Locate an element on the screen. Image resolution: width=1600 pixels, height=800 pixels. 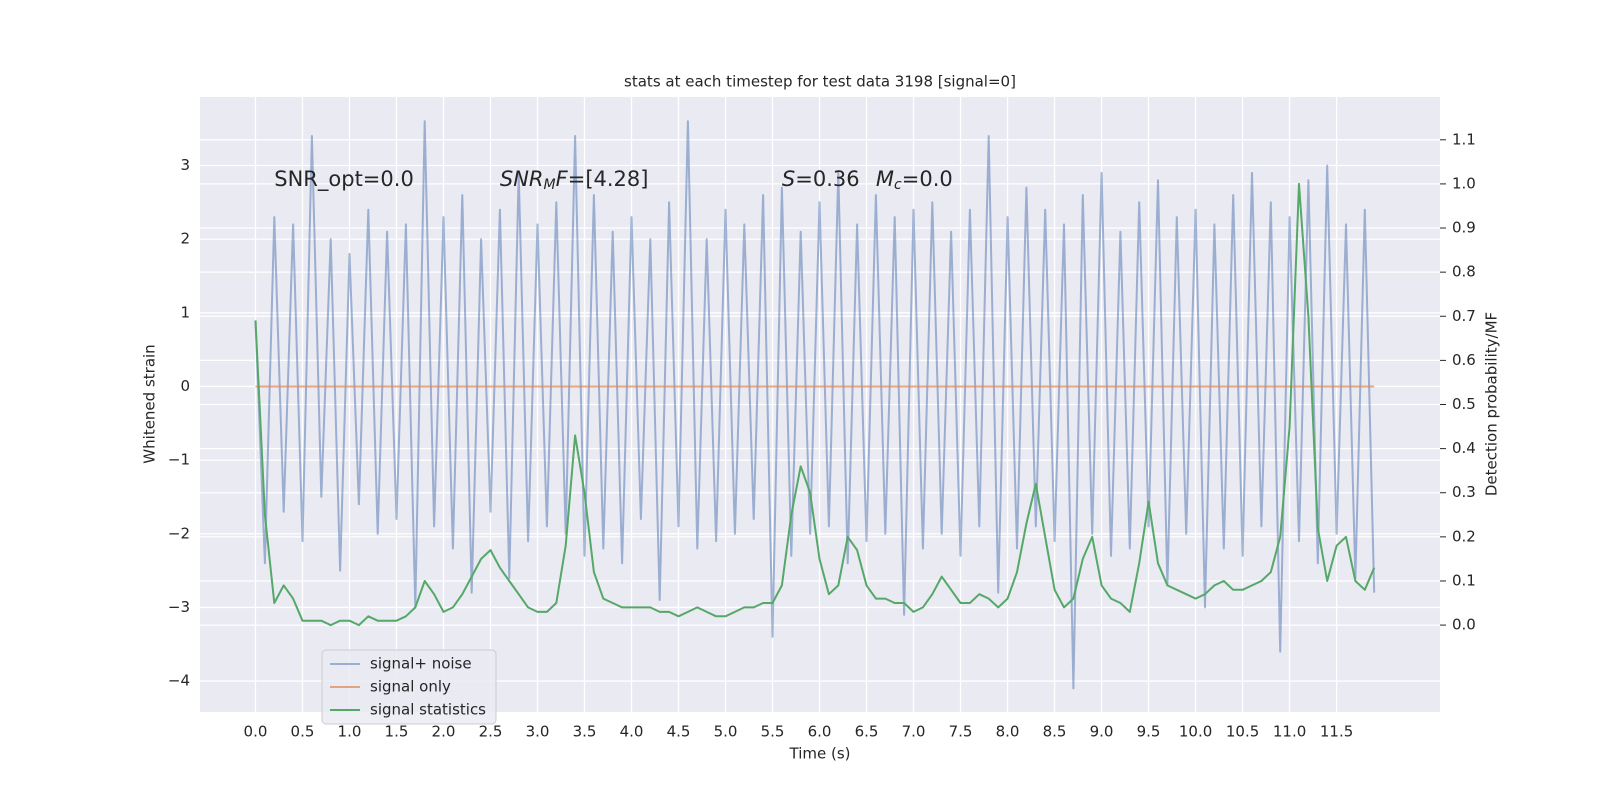
x-tick-label: 4.0 is located at coordinates (632, 732).